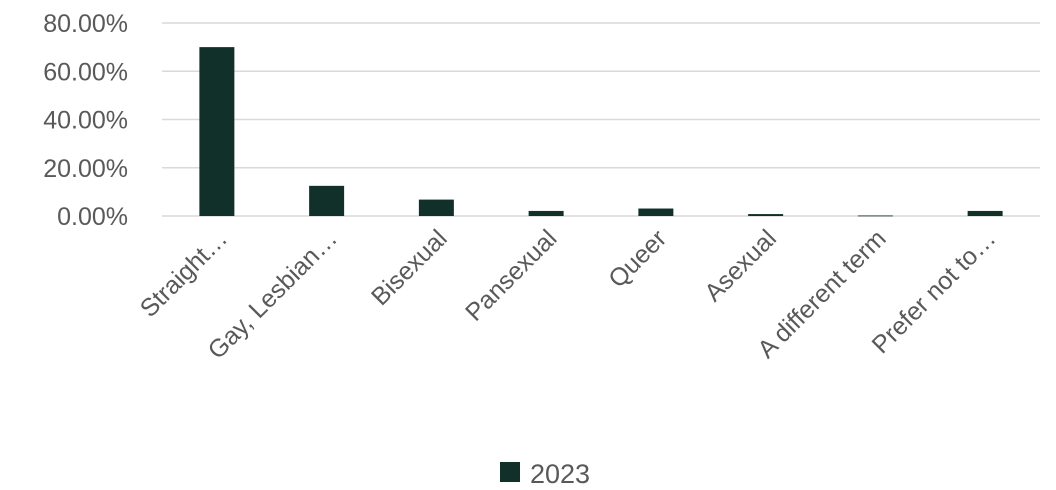  Describe the element at coordinates (560, 474) in the screenshot. I see `legend-label: 2023` at that location.